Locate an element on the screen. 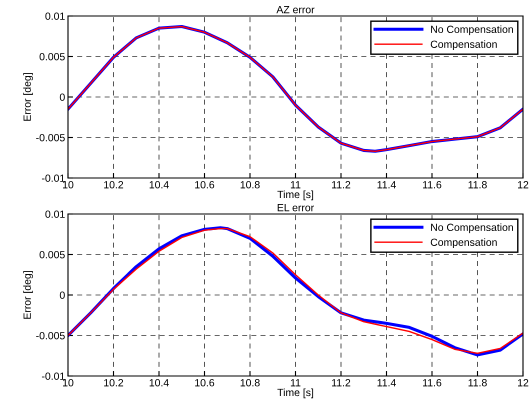 This screenshot has height=401, width=532. chart-title: EL error is located at coordinates (296, 208).